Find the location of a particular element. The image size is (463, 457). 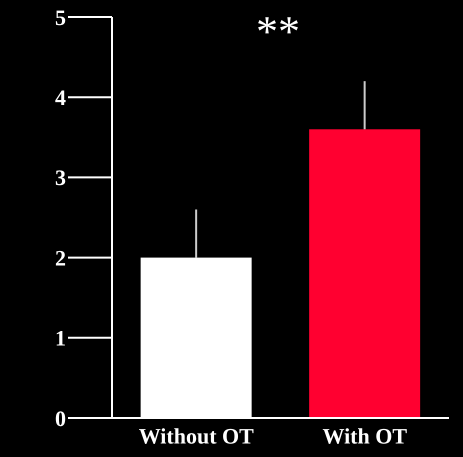

annotation: ** is located at coordinates (278, 31).